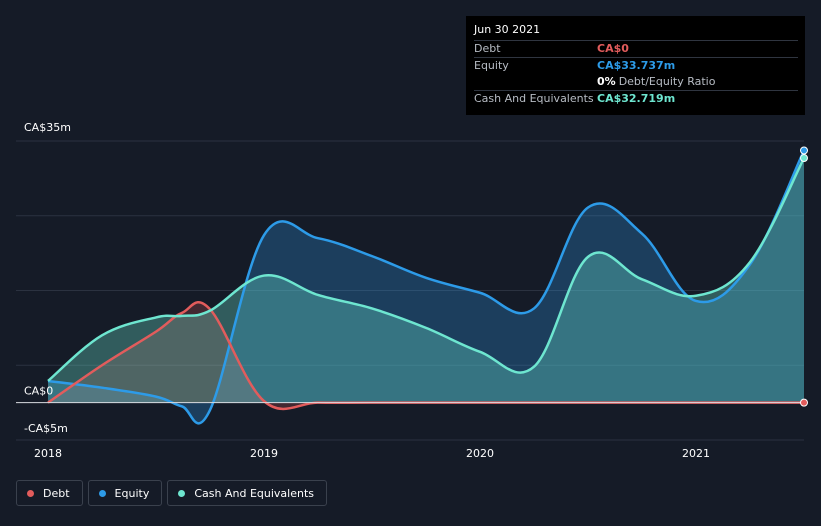 This screenshot has height=526, width=821. Describe the element at coordinates (56, 493) in the screenshot. I see `legend-label-debt: Debt` at that location.